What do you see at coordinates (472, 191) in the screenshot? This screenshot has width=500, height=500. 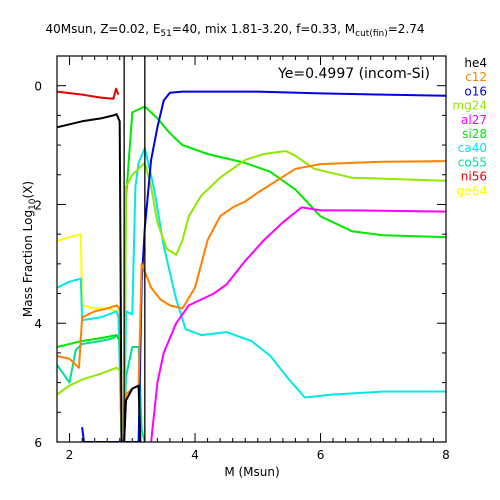 I see `legend-item-ge64: ge64` at bounding box center [472, 191].